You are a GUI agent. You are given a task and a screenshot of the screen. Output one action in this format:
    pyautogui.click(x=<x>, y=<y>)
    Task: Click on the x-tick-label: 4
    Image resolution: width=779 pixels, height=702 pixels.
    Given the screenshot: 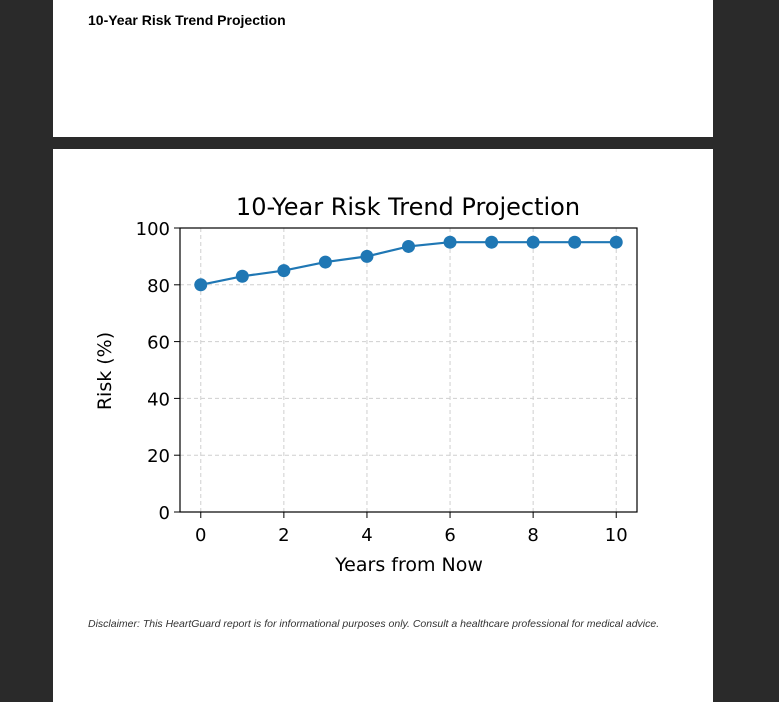 What is the action you would take?
    pyautogui.click(x=366, y=535)
    